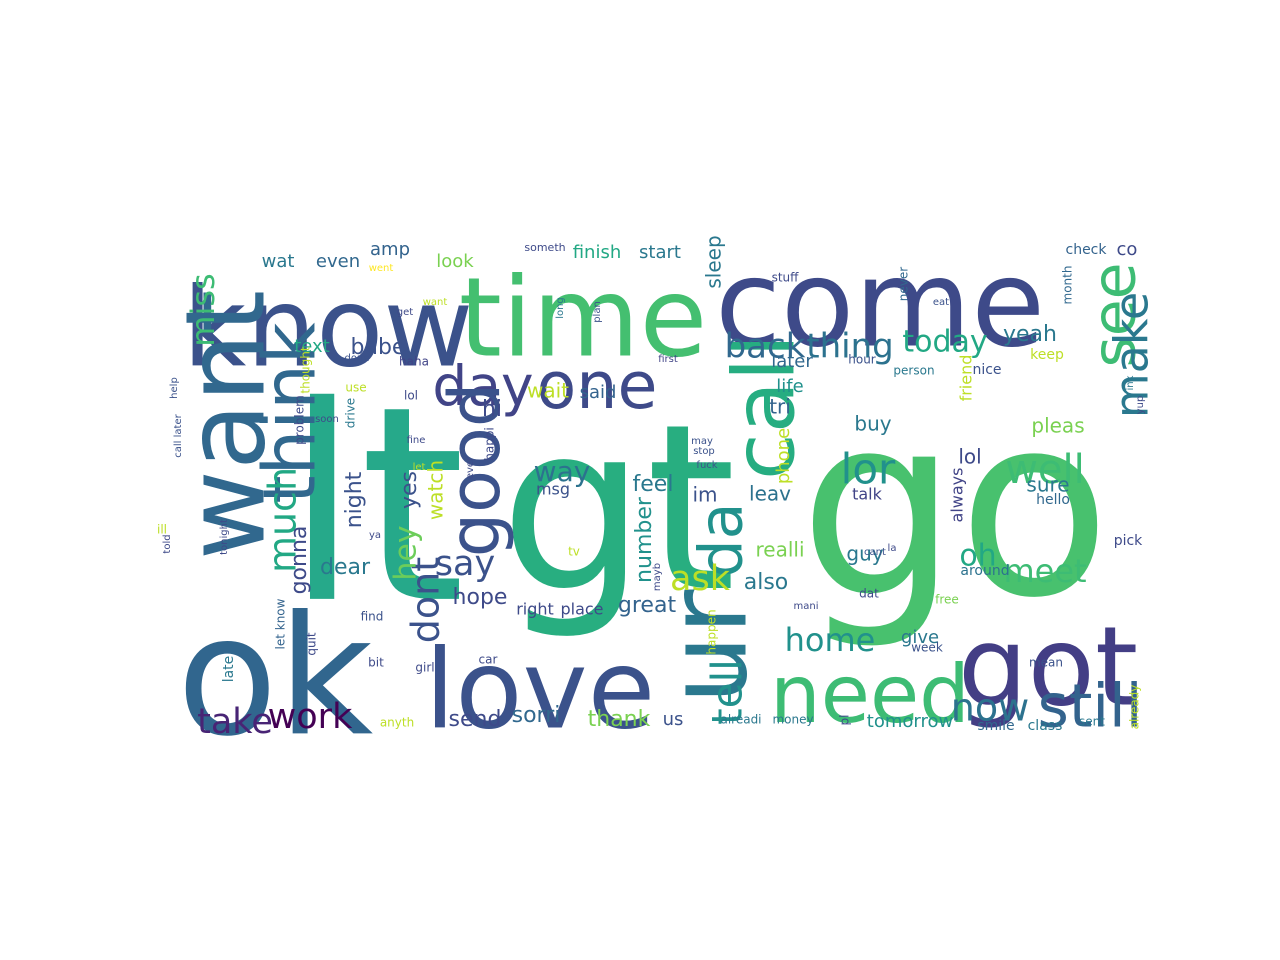  I want to click on word-car: car, so click(488, 660).